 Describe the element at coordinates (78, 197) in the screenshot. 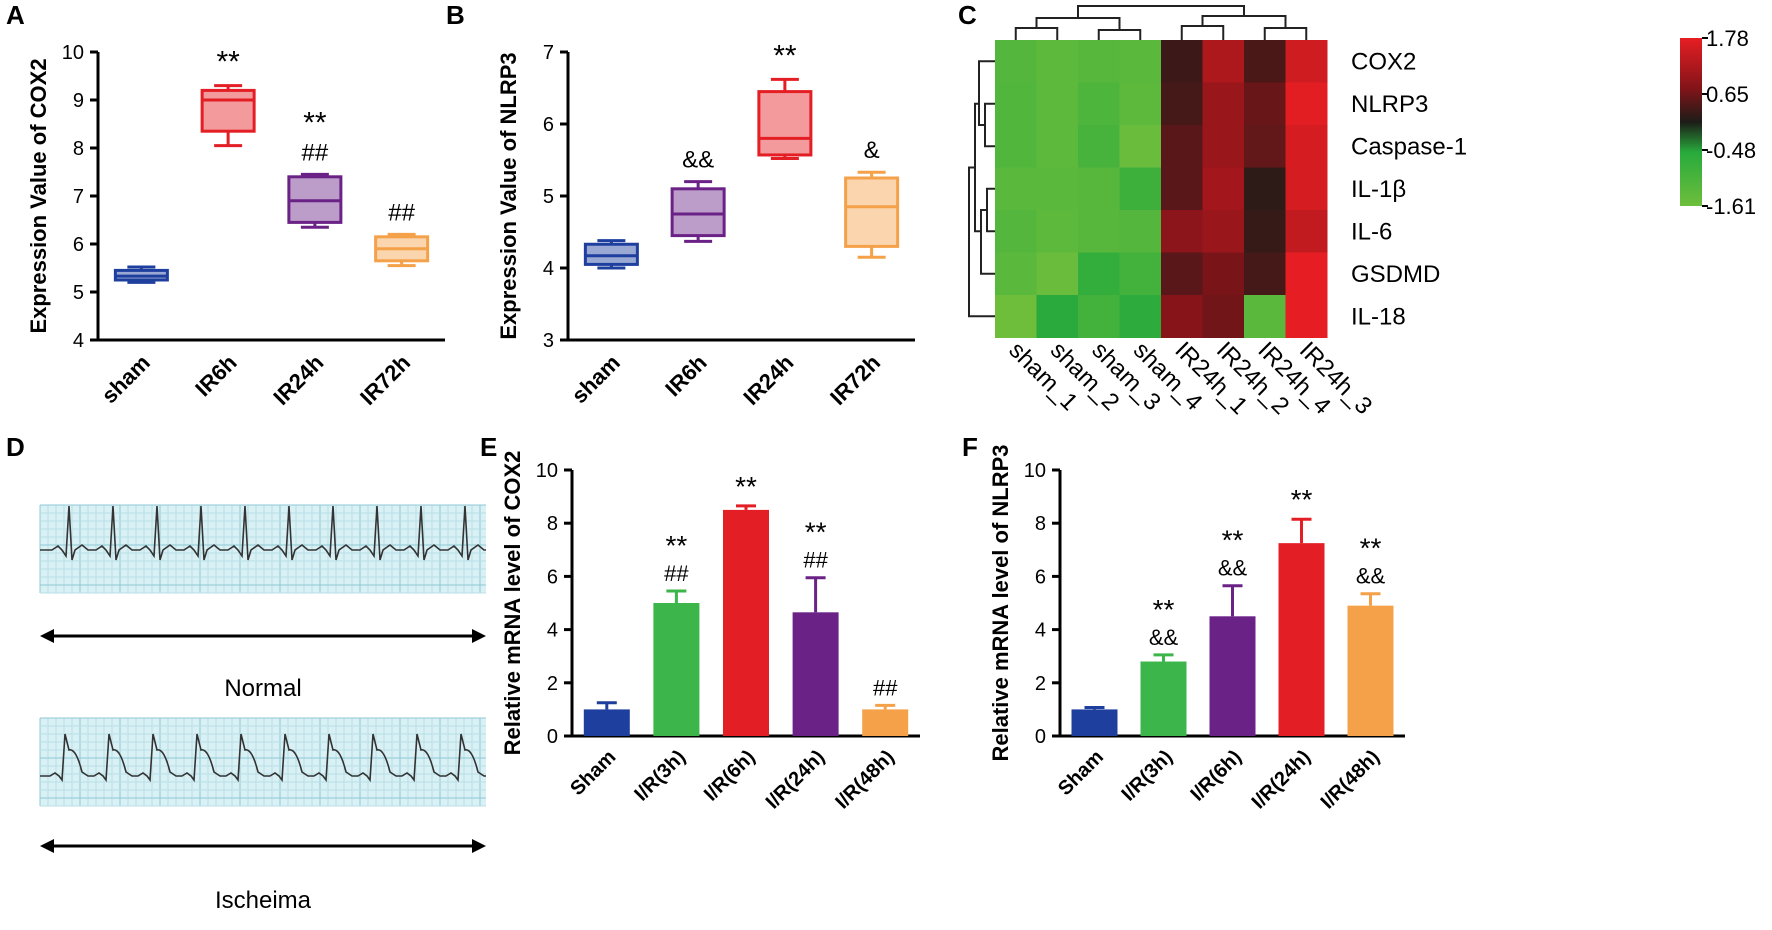

I see `y-tick-label: 7` at that location.